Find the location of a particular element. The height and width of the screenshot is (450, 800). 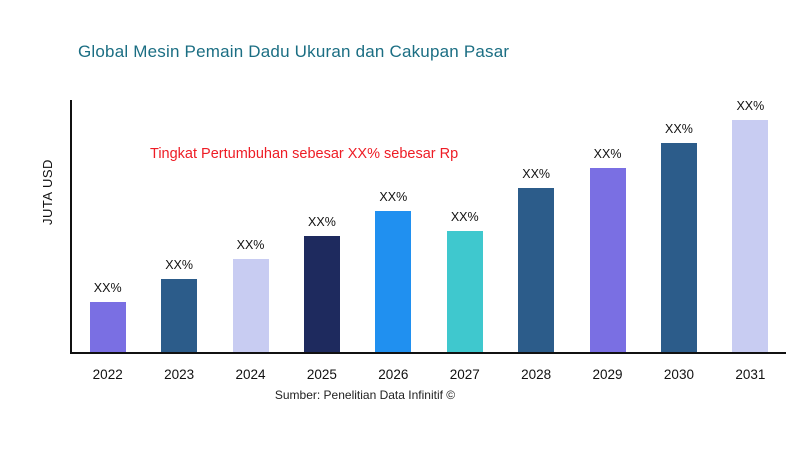

bar-slot-2028: XX% 2028 is located at coordinates (535, 241).